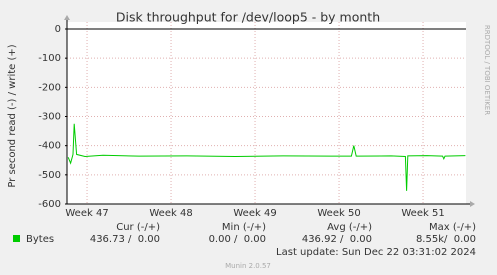 The width and height of the screenshot is (497, 275). What do you see at coordinates (446, 239) in the screenshot?
I see `legend-value: 8.55k/ 0.00` at bounding box center [446, 239].